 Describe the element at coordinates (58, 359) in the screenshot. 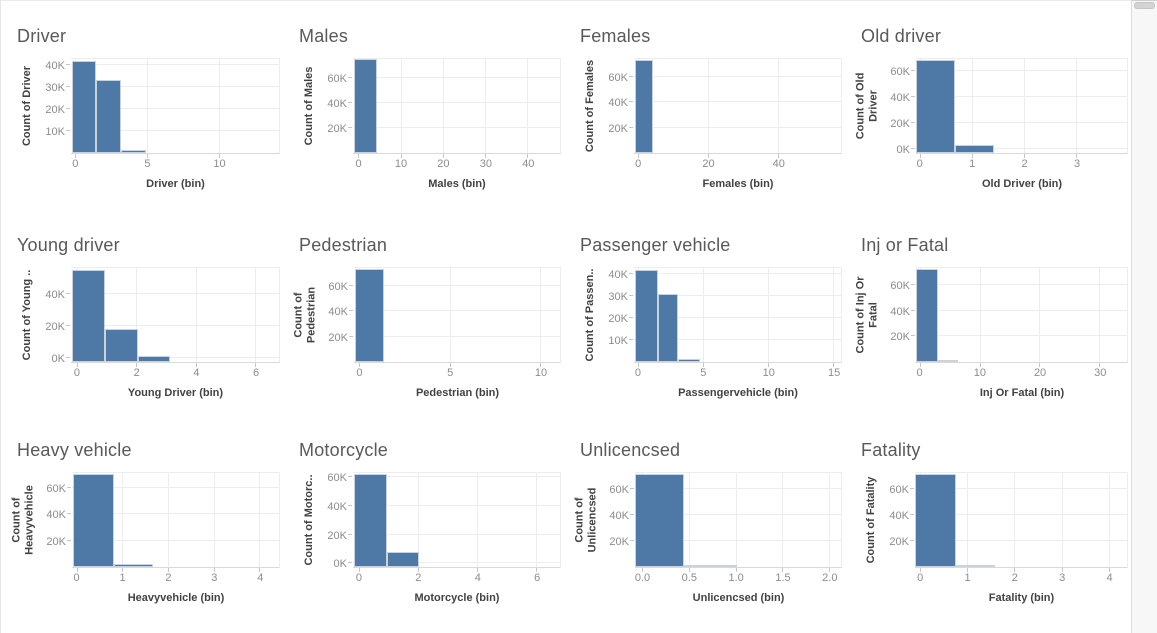

I see `y-tick-label: 0K` at that location.